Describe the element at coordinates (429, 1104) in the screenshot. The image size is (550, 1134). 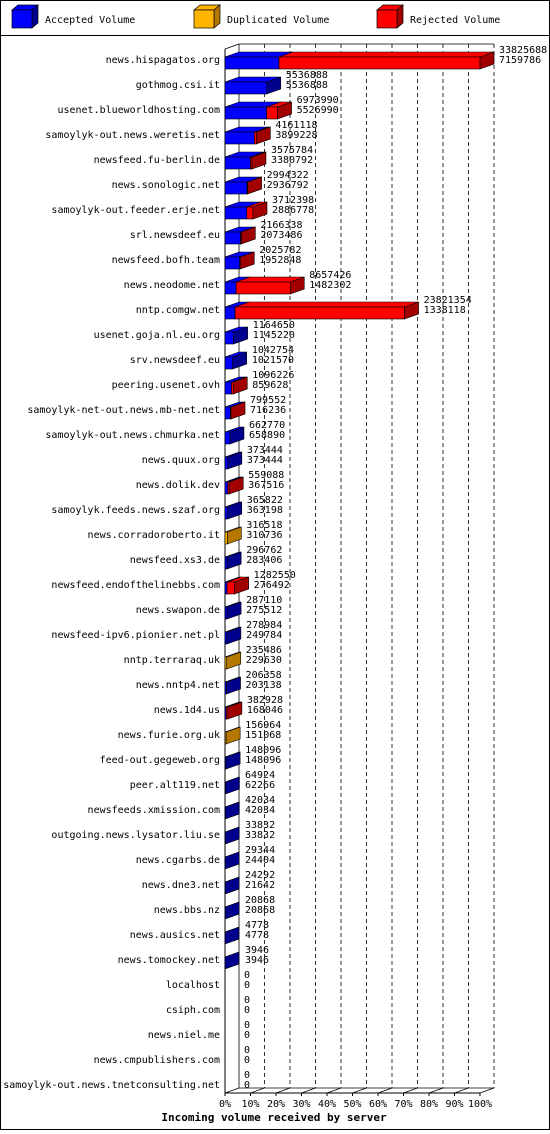
I see `x-tick-label: 80%` at that location.